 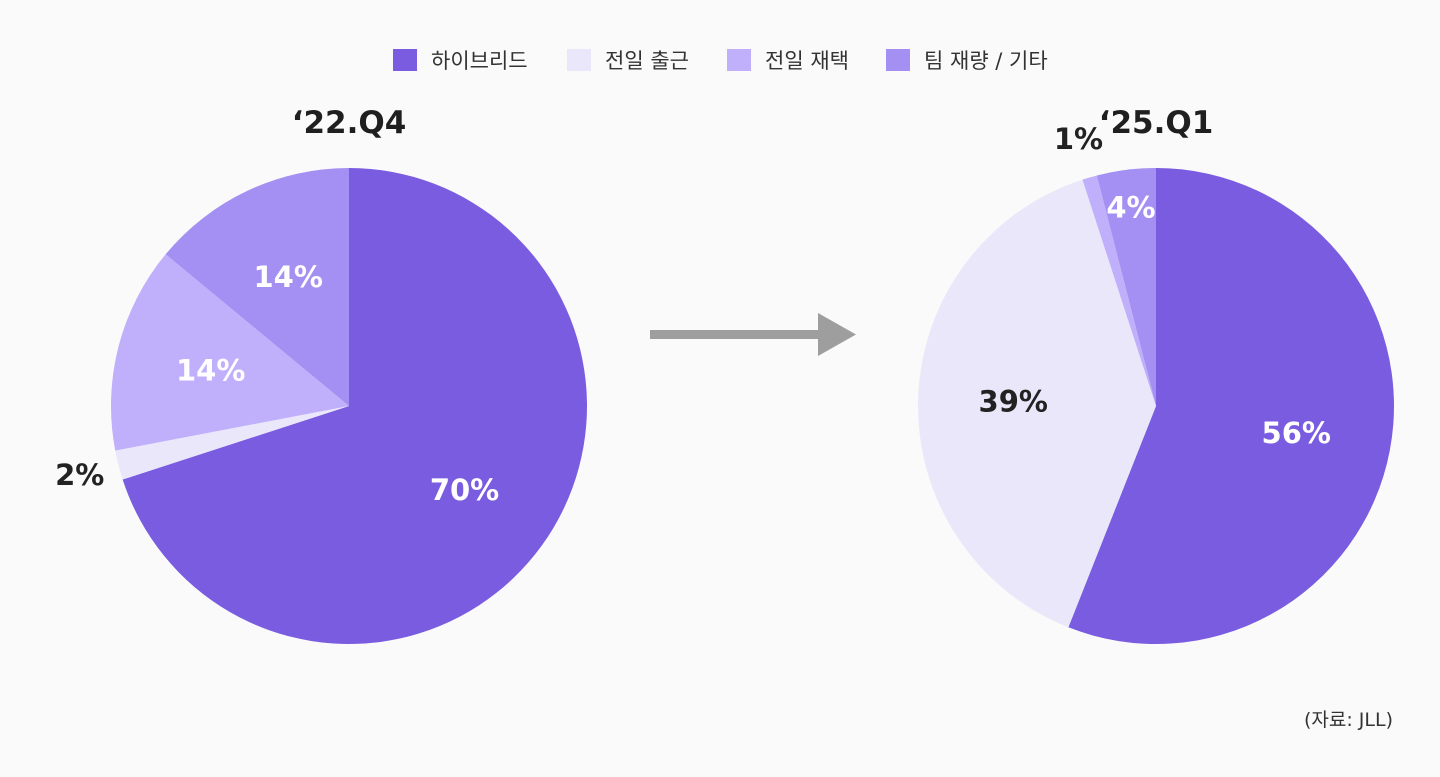 What do you see at coordinates (739, 60) in the screenshot?
I see `legend-swatch-full-remote` at bounding box center [739, 60].